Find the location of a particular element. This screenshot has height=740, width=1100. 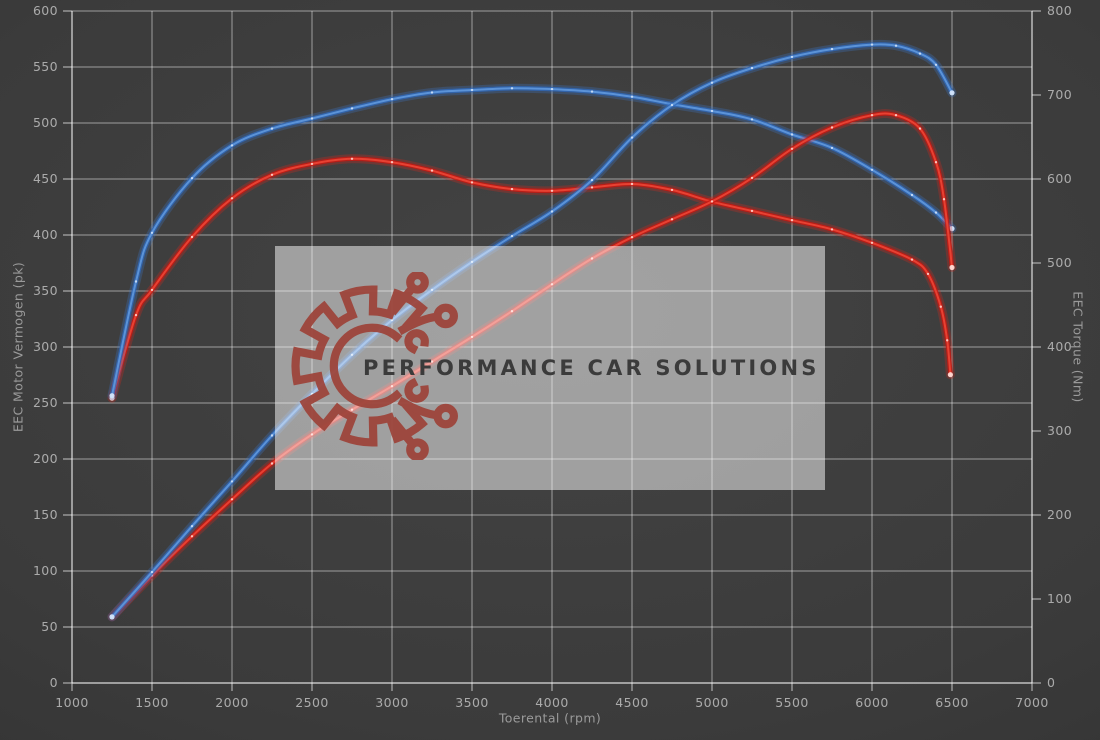

x-tick-label: 5000 is located at coordinates (711, 702).